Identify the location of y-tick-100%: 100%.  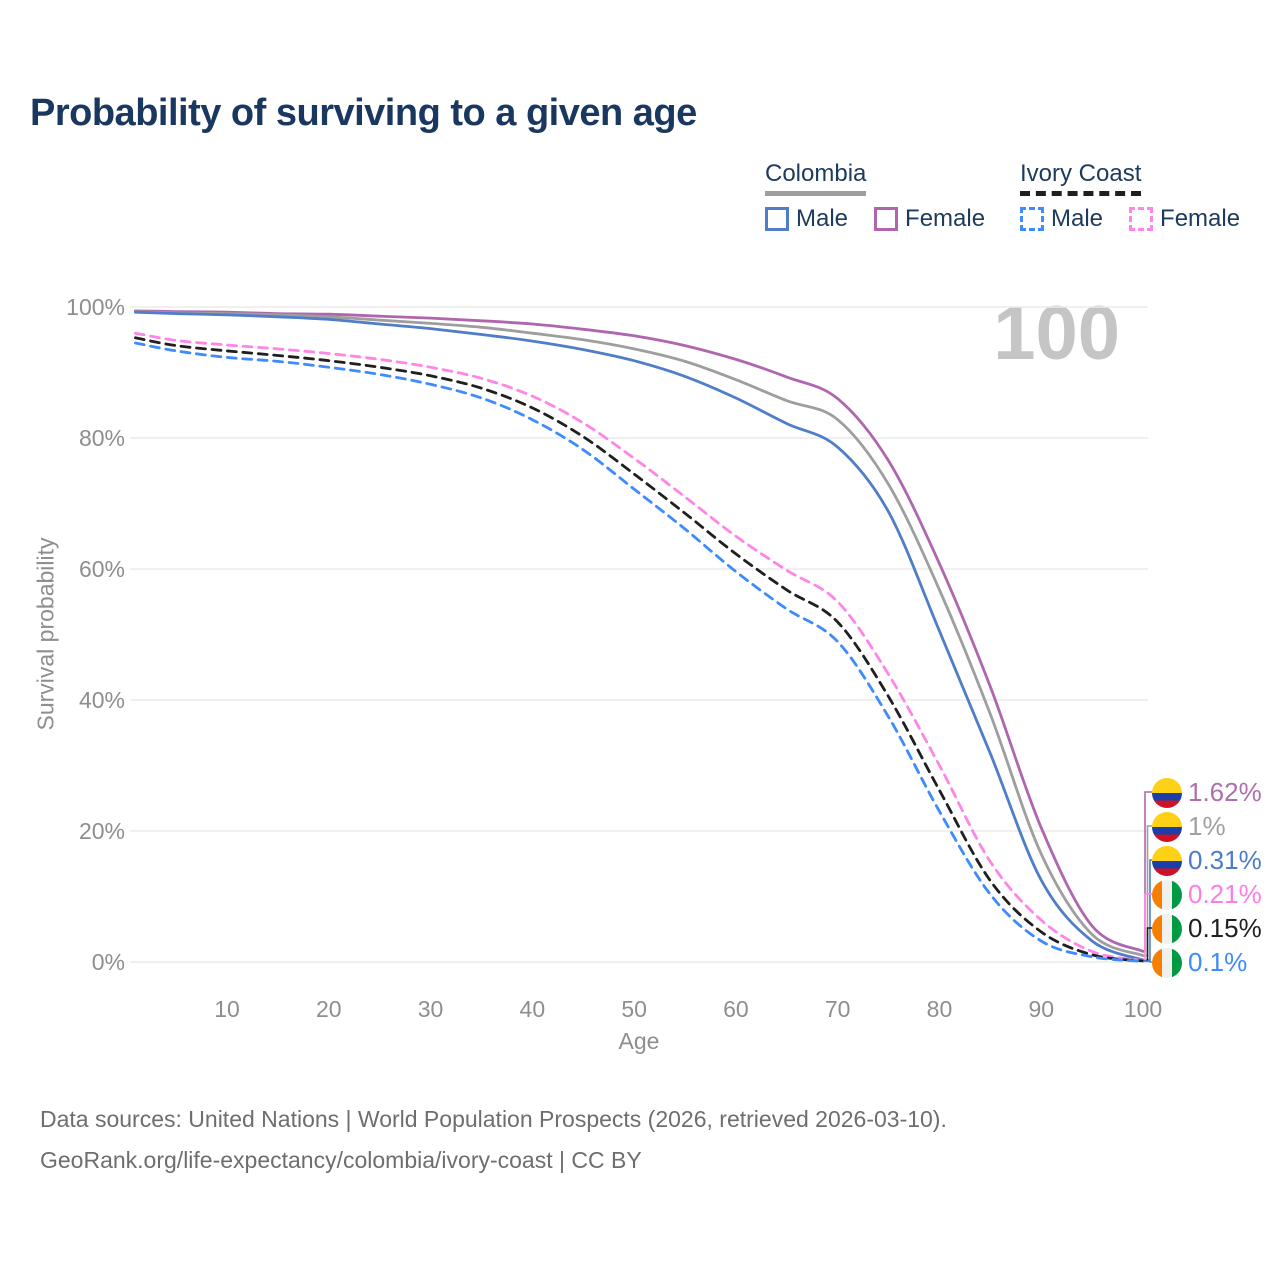
(95, 307).